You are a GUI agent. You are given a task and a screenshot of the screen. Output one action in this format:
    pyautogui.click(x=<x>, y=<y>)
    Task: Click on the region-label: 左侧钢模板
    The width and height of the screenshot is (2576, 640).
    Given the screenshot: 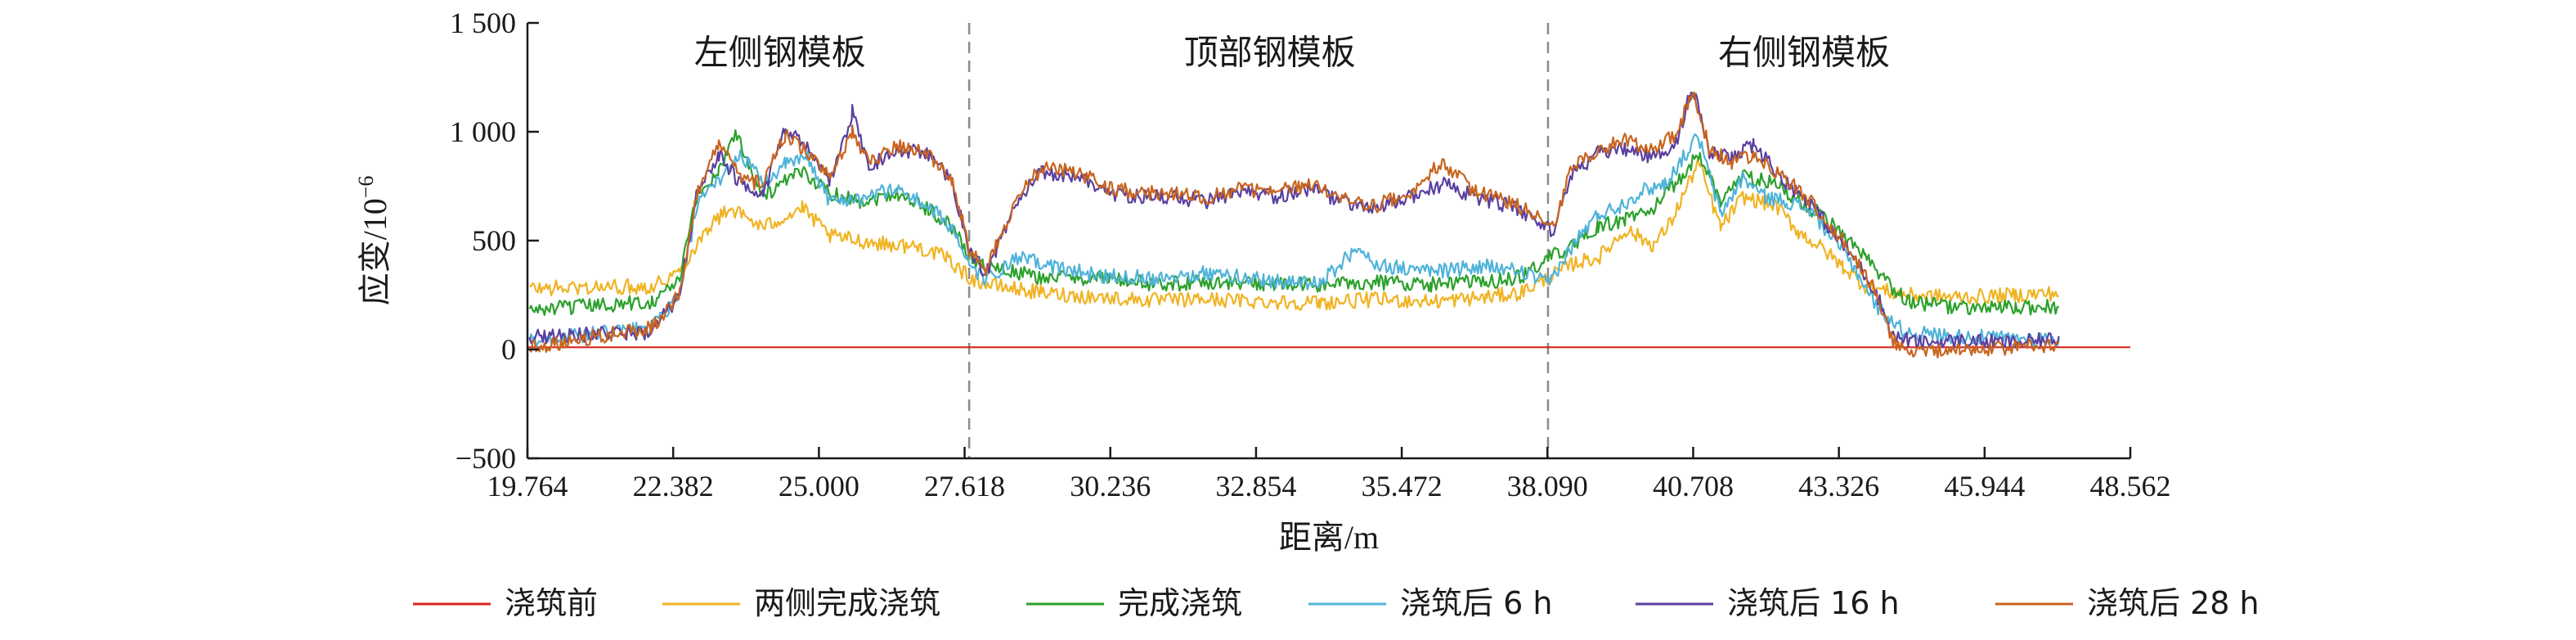 What is the action you would take?
    pyautogui.click(x=780, y=53)
    